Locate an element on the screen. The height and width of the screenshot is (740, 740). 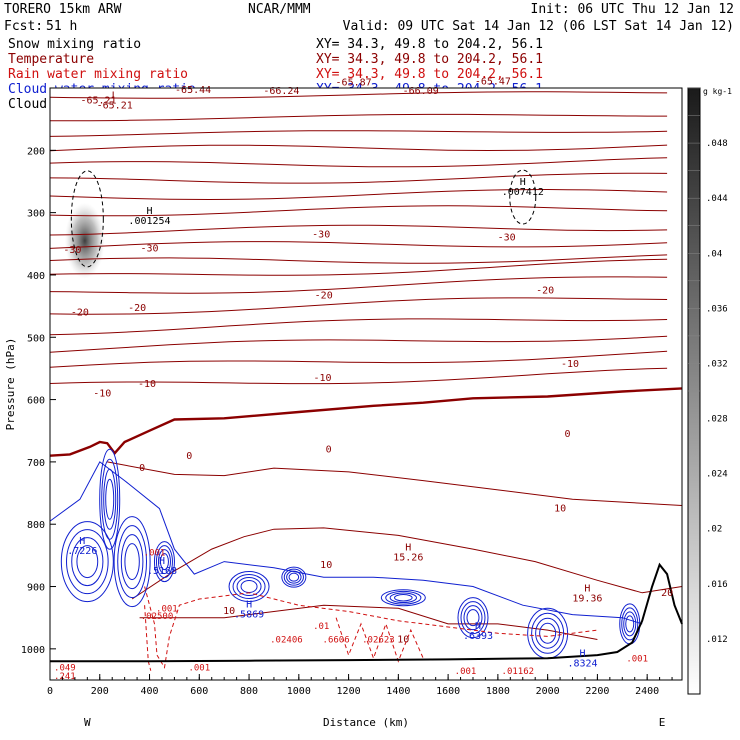
legend-entry: Rain water mixing ratio is located at coordinates (98, 74).